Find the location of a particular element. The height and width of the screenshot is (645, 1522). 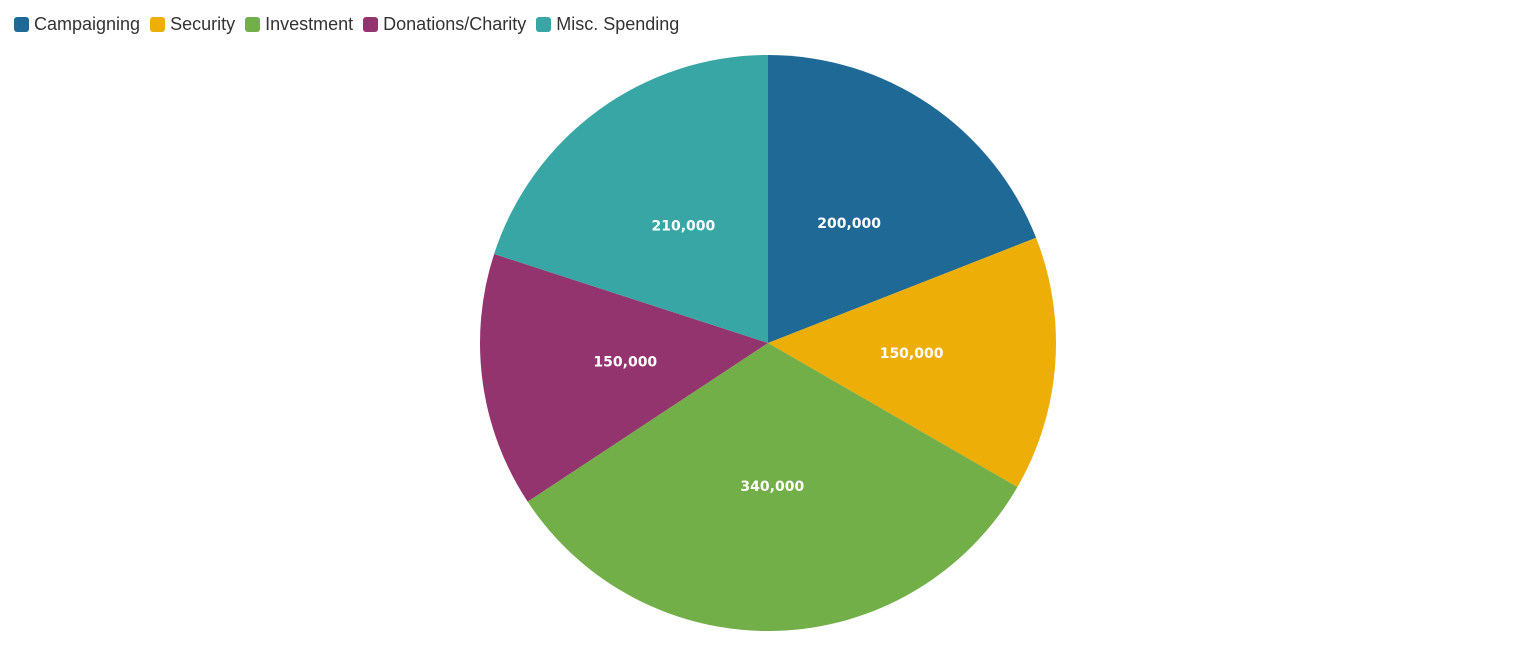

legend-item-3: Donations/Charity is located at coordinates (444, 24).